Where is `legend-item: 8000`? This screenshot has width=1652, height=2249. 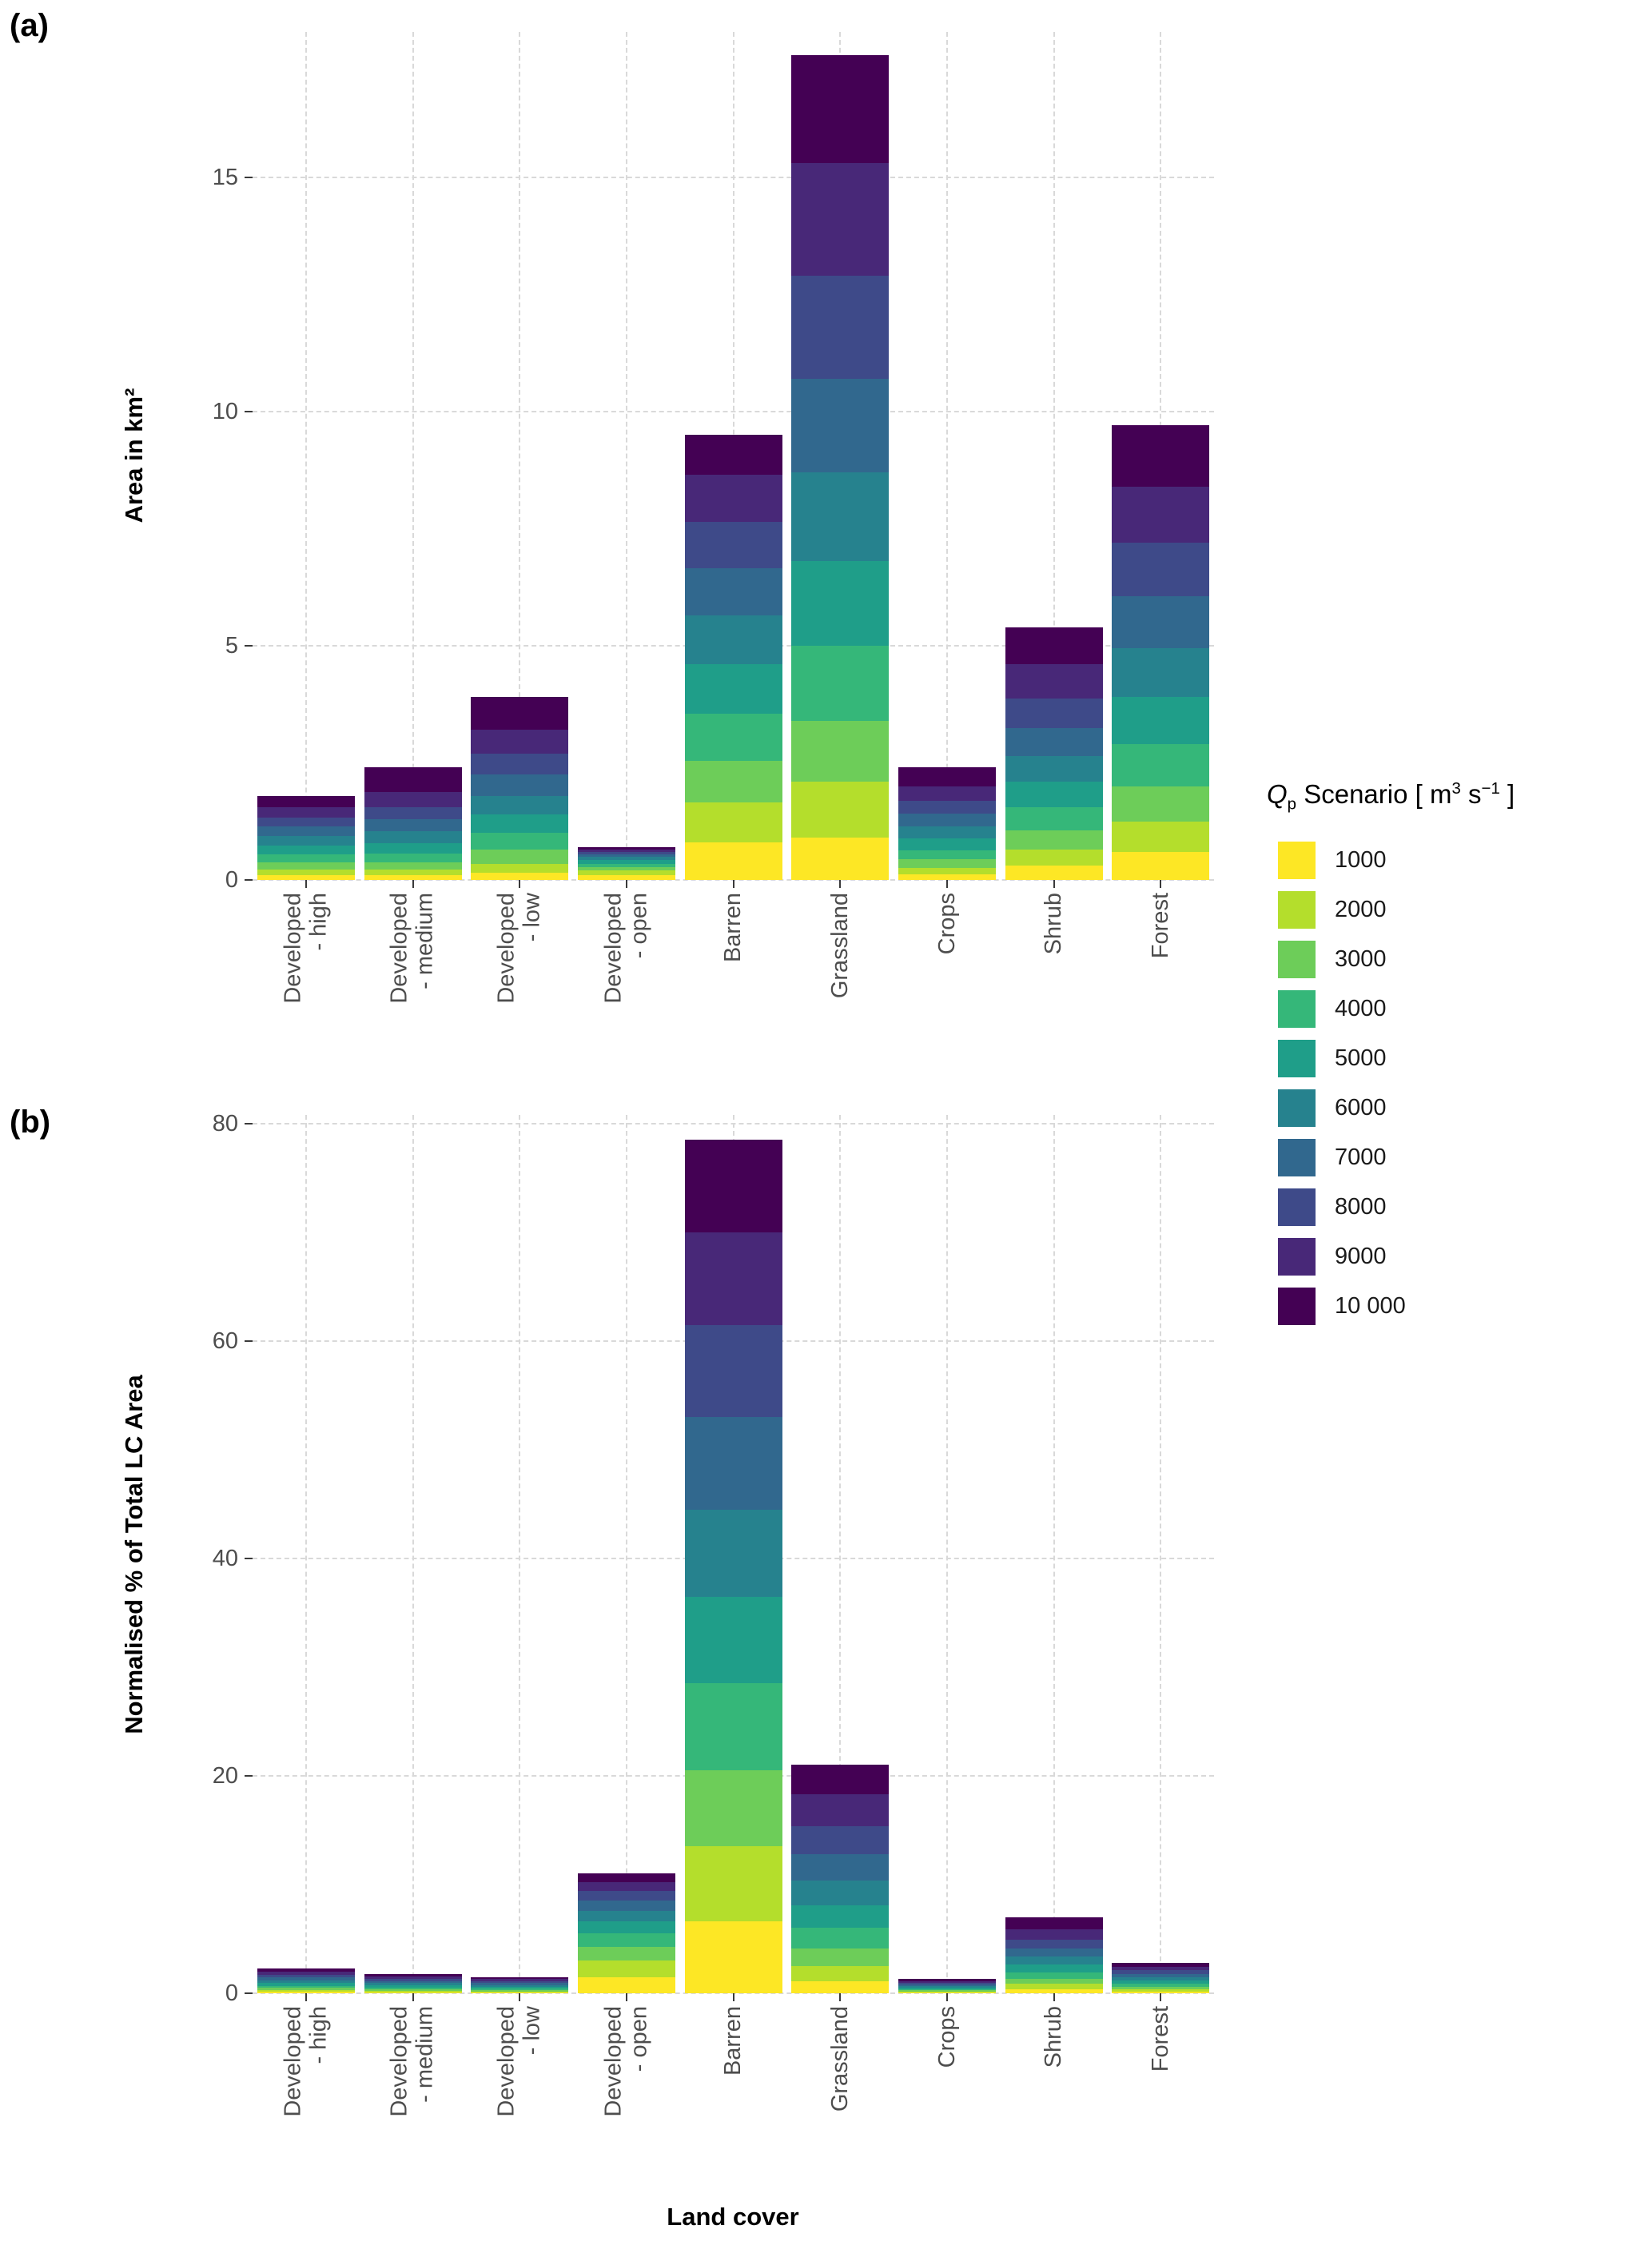
legend-item: 8000 is located at coordinates (1464, 1207).